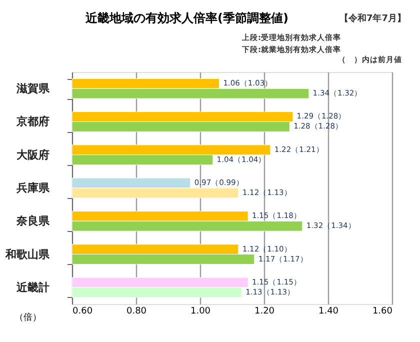  Describe the element at coordinates (382, 311) in the screenshot. I see `x-tick-label: 1.60` at that location.